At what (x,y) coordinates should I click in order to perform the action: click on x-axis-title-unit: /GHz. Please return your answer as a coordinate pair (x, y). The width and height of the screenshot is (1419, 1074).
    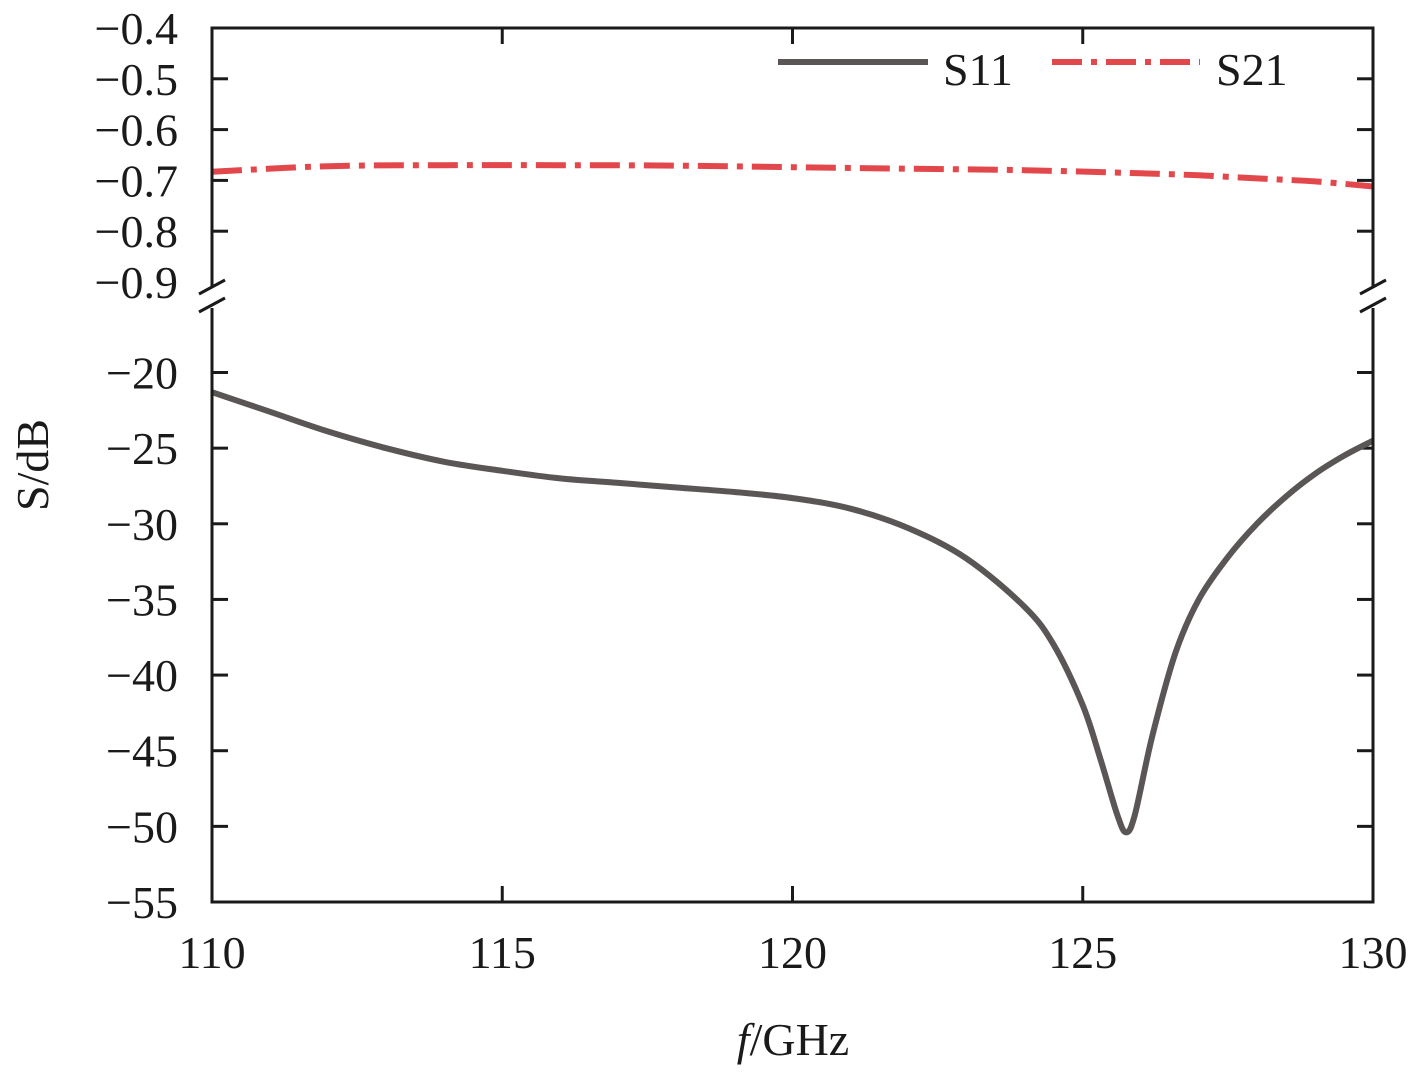
    Looking at the image, I should click on (800, 1039).